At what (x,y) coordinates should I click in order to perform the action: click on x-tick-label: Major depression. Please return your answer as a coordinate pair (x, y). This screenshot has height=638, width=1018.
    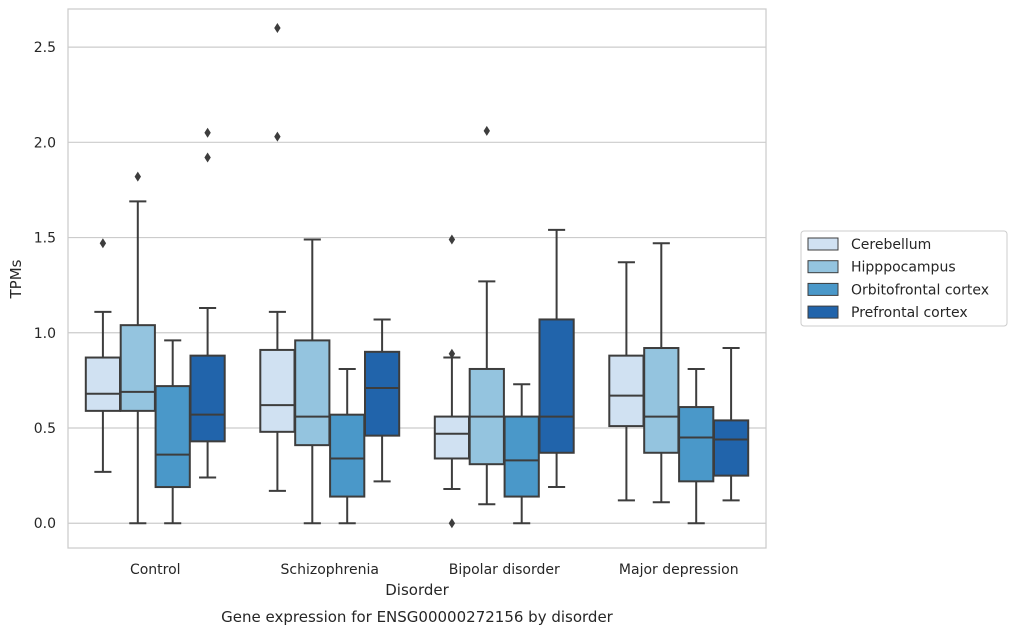
    Looking at the image, I should click on (679, 570).